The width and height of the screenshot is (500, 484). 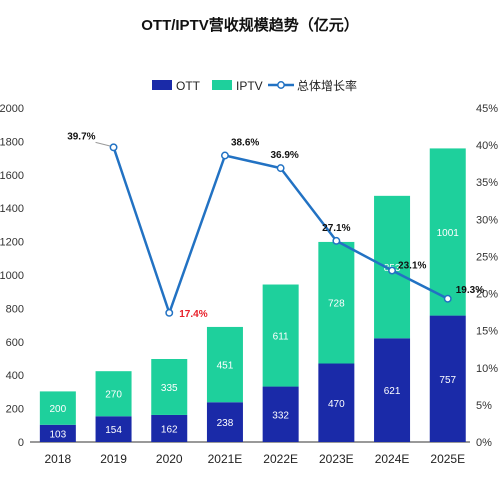 I want to click on bar-iptv-value-label: 451, so click(x=225, y=366).